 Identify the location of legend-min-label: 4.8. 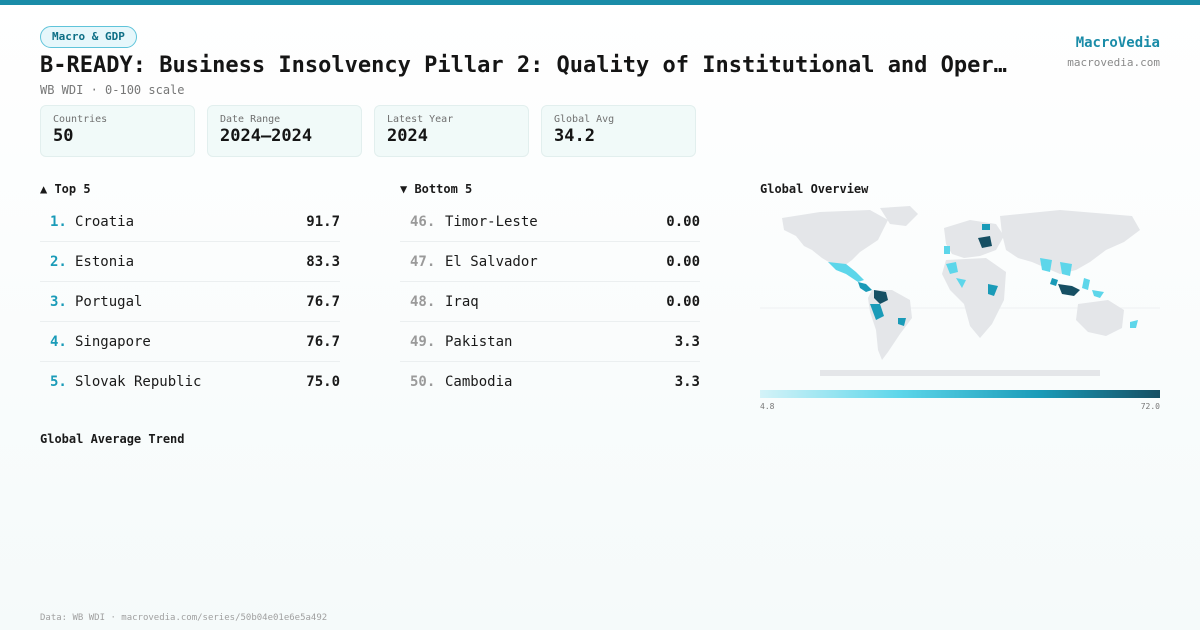
(767, 406).